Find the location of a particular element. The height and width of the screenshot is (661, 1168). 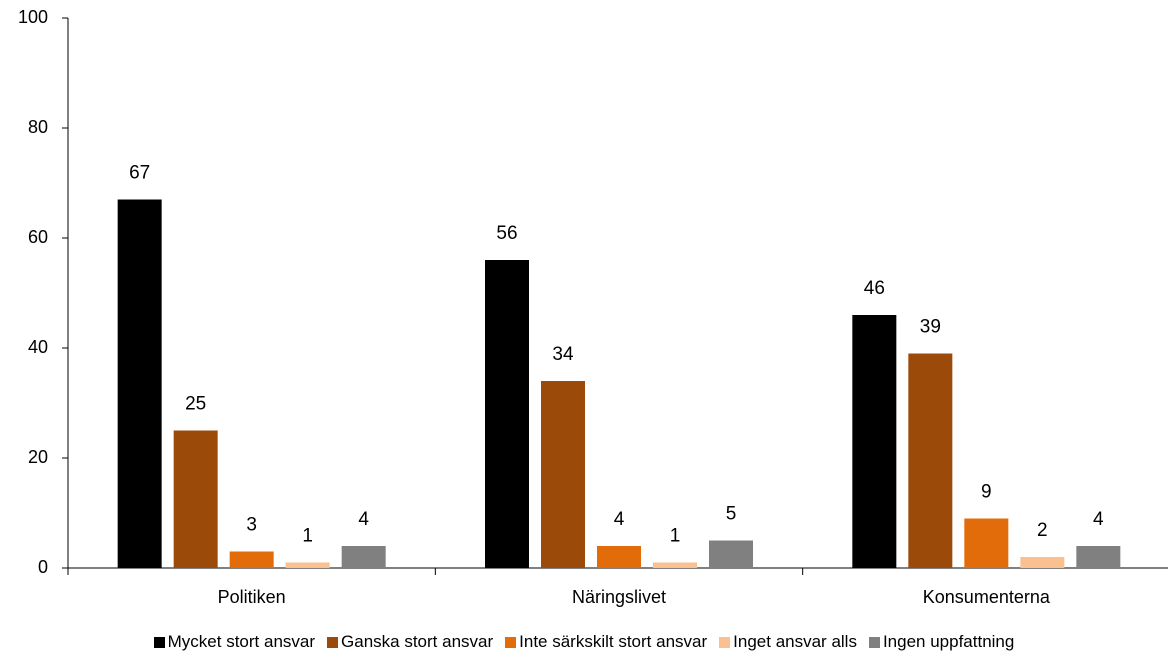

value-label: 25 is located at coordinates (195, 404).